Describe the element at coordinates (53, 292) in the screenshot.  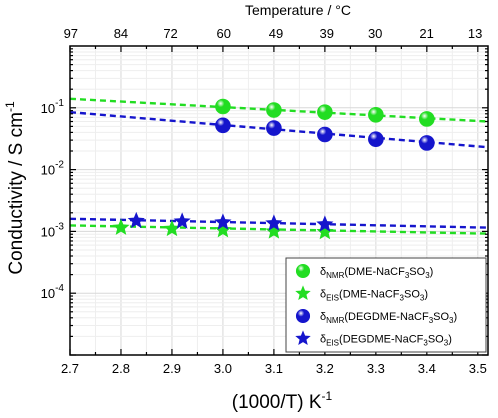
I see `y-tick-label: 10⁻⁴` at that location.